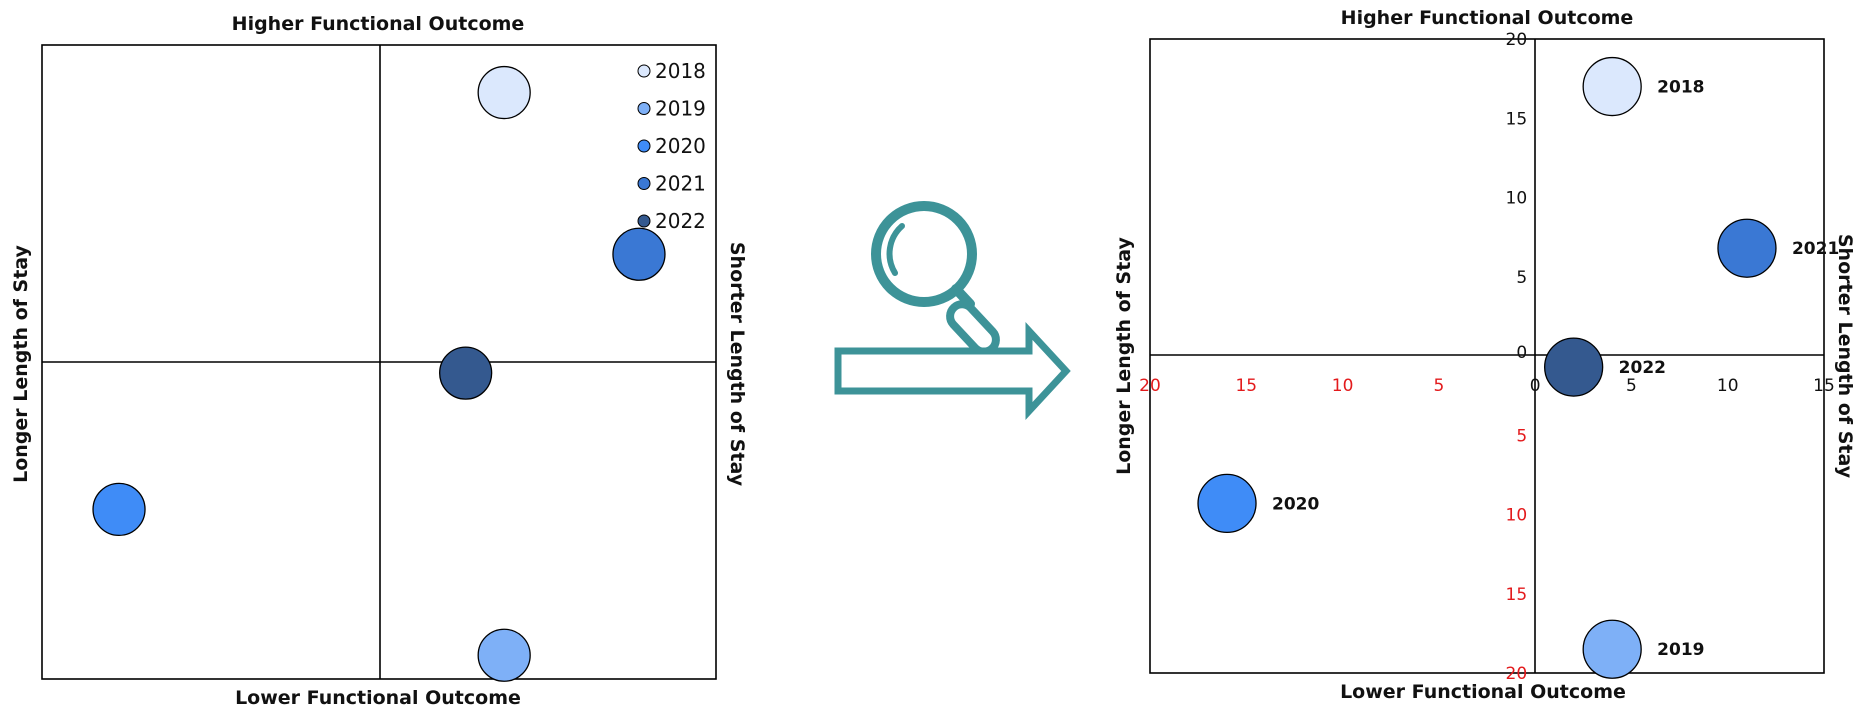 This screenshot has width=1864, height=707. I want to click on magnifier-icon, so click(935, 278).